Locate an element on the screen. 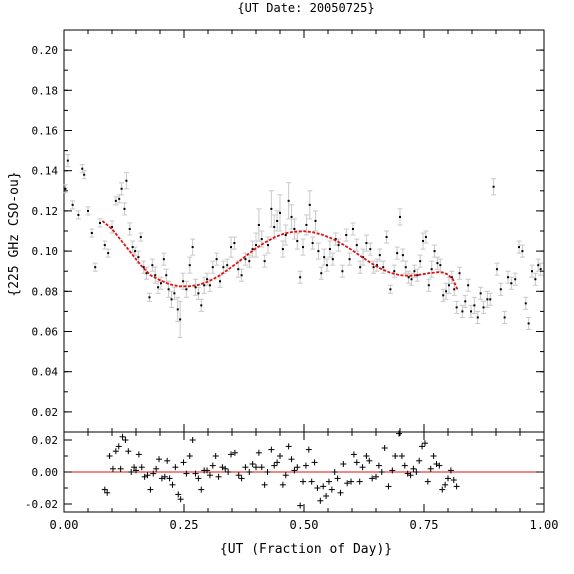 The image size is (574, 574). y-tick-label: 0.14 is located at coordinates (45, 171).